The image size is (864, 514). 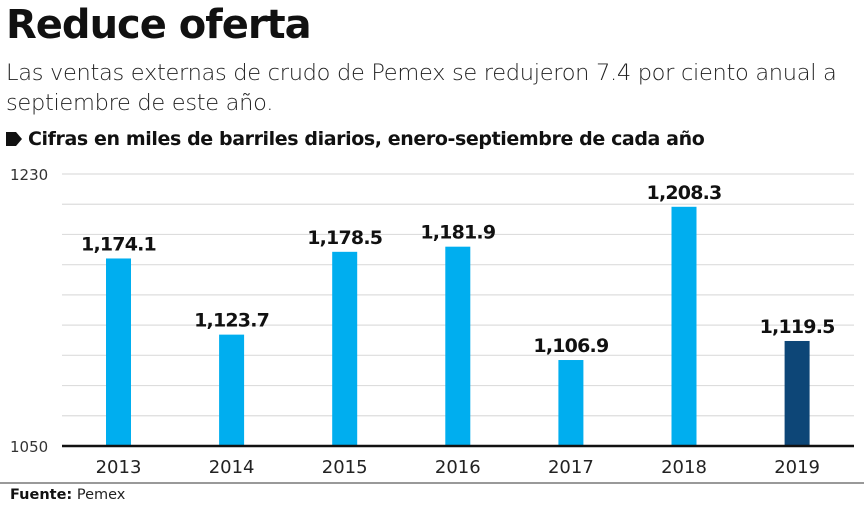 What do you see at coordinates (345, 348) in the screenshot?
I see `bar-2015` at bounding box center [345, 348].